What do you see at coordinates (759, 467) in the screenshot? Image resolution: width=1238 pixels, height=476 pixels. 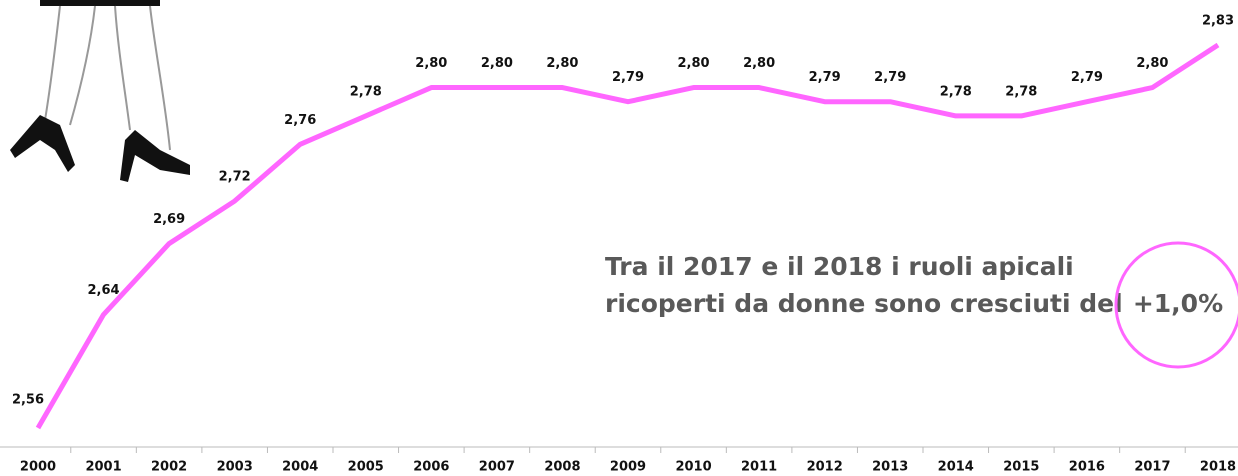 I see `x-tick-label: 2011` at bounding box center [759, 467].